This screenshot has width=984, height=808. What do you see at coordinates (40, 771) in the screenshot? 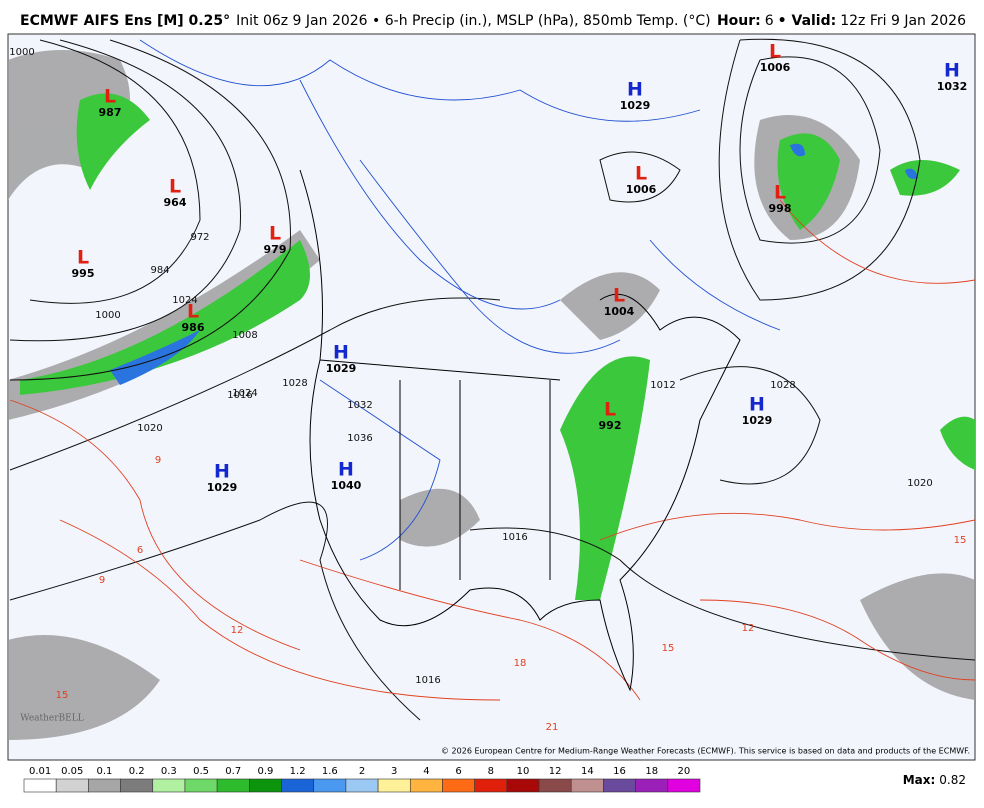
I see `colorbar-label: 0.01` at bounding box center [40, 771].